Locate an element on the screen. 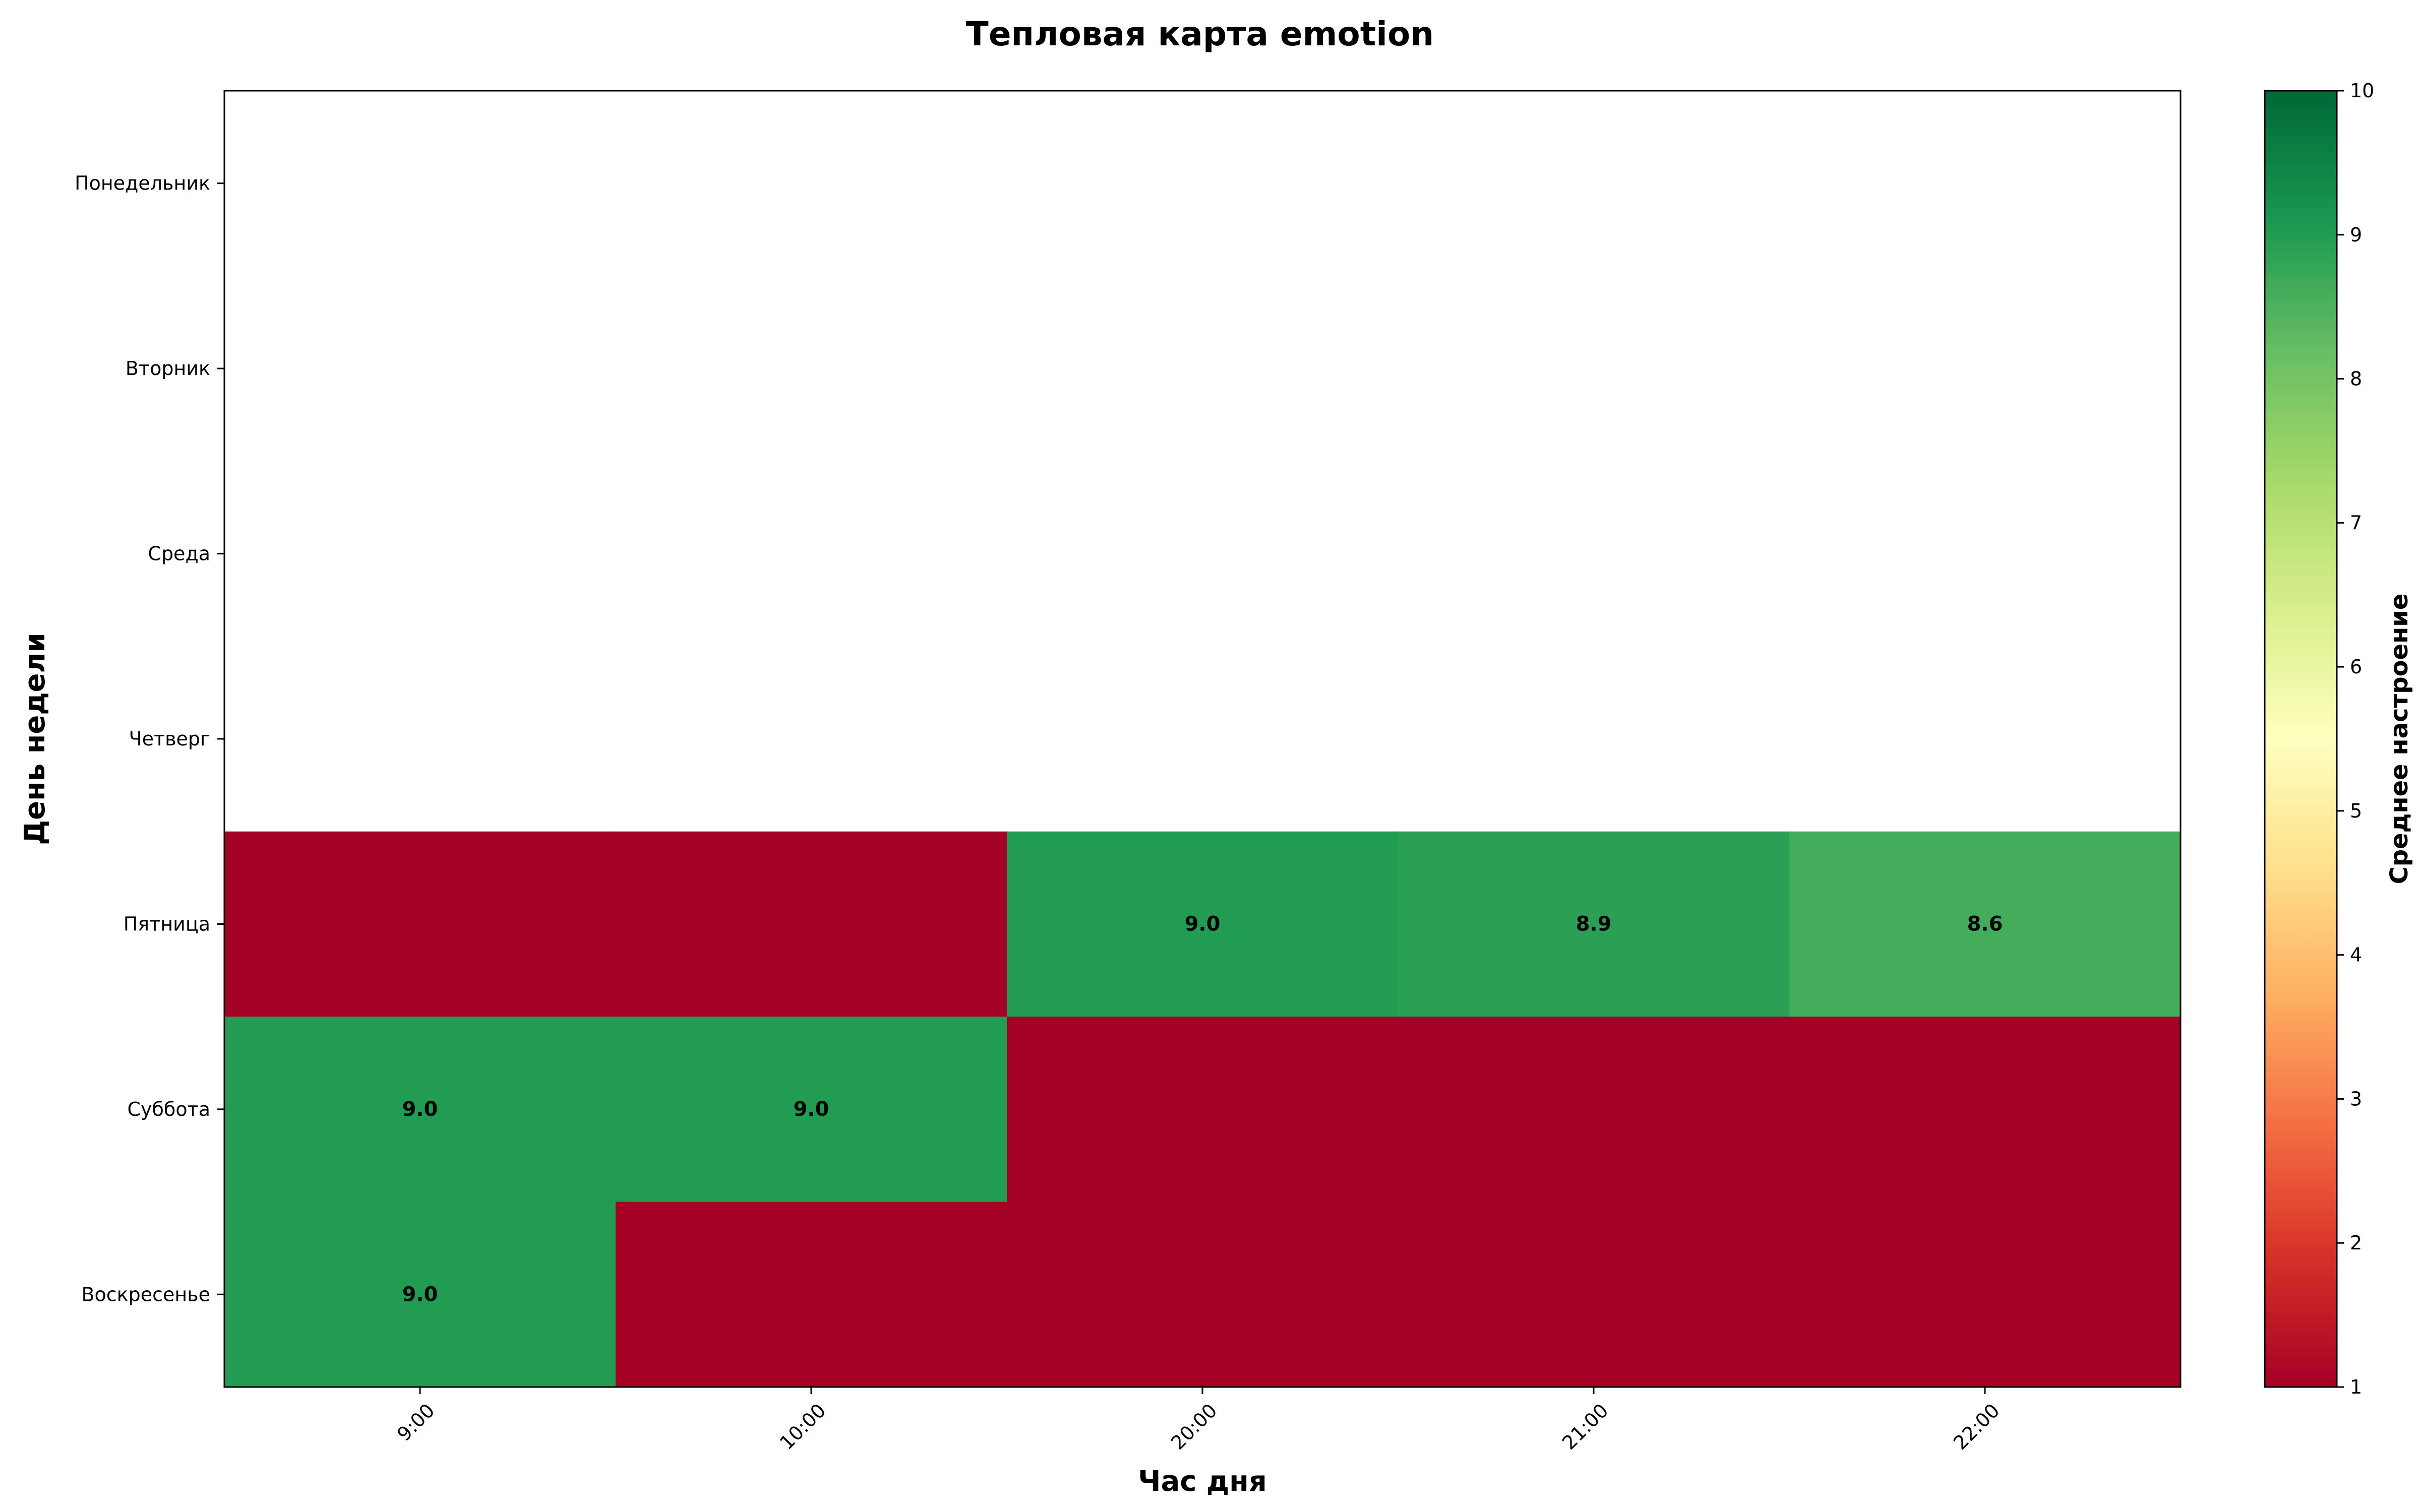 The height and width of the screenshot is (1512, 2420). colorbar-ticks: 1 2 3 4 5 6 7 8 9 10 is located at coordinates (2355, 739).